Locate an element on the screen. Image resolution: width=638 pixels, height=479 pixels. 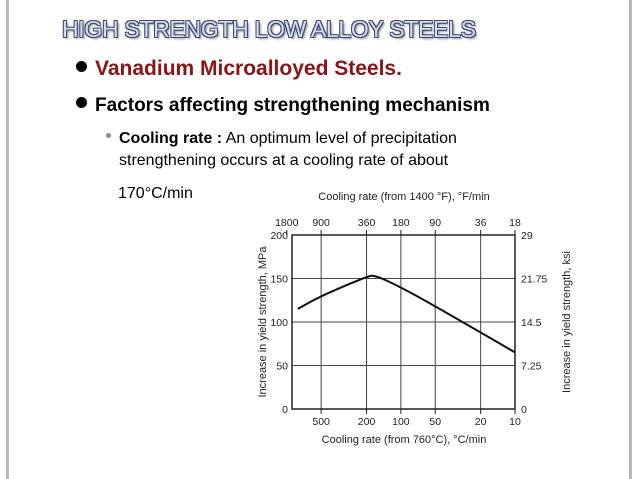
right-axis-label: Increase in yield strength, ksi is located at coordinates (567, 322).